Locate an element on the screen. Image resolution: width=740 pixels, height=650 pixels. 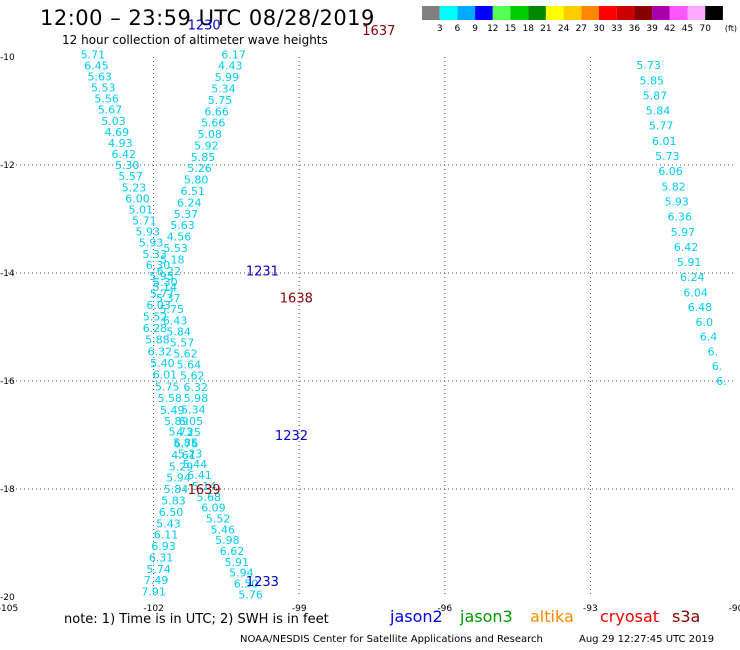
swh-value-label: 6.06 is located at coordinates (670, 171).